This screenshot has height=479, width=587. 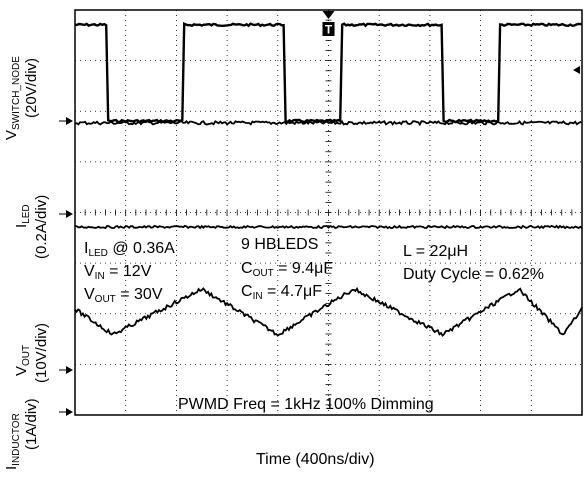 What do you see at coordinates (328, 312) in the screenshot?
I see `trace-vout` at bounding box center [328, 312].